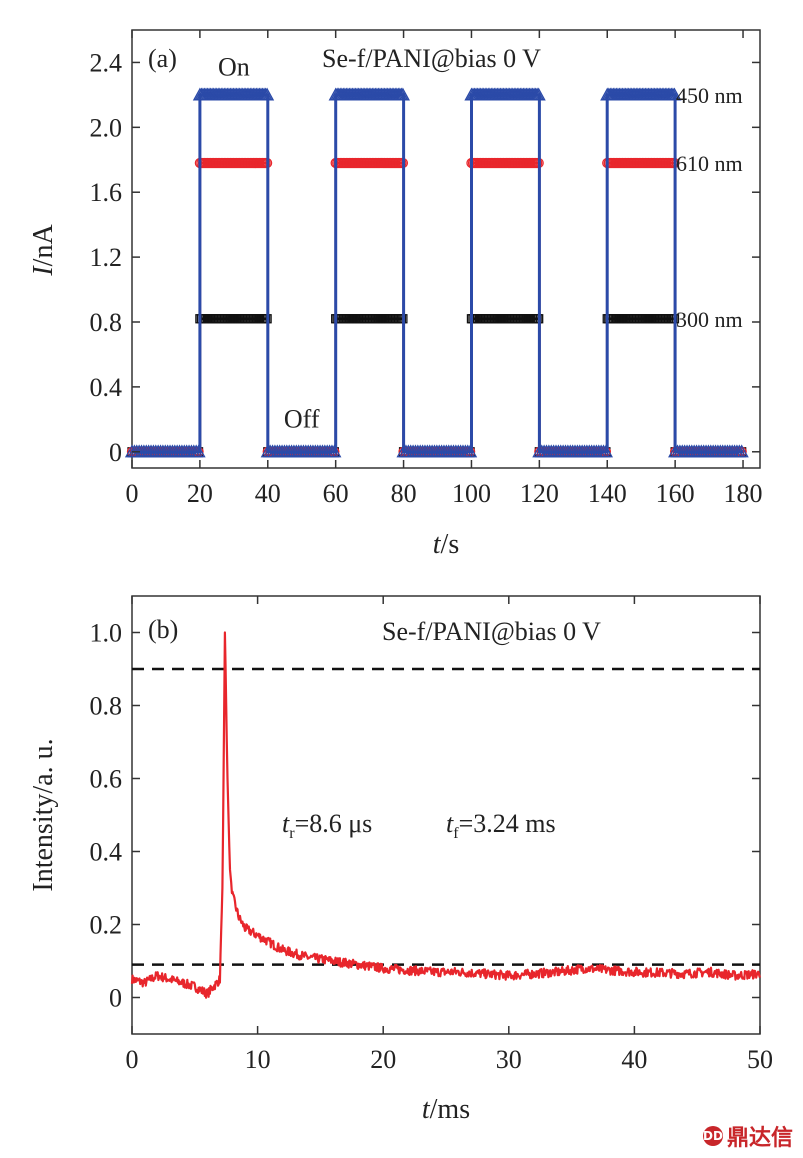 This screenshot has height=1158, width=803. I want to click on panel-b-y-tick-label: 0.4, so click(106, 852).